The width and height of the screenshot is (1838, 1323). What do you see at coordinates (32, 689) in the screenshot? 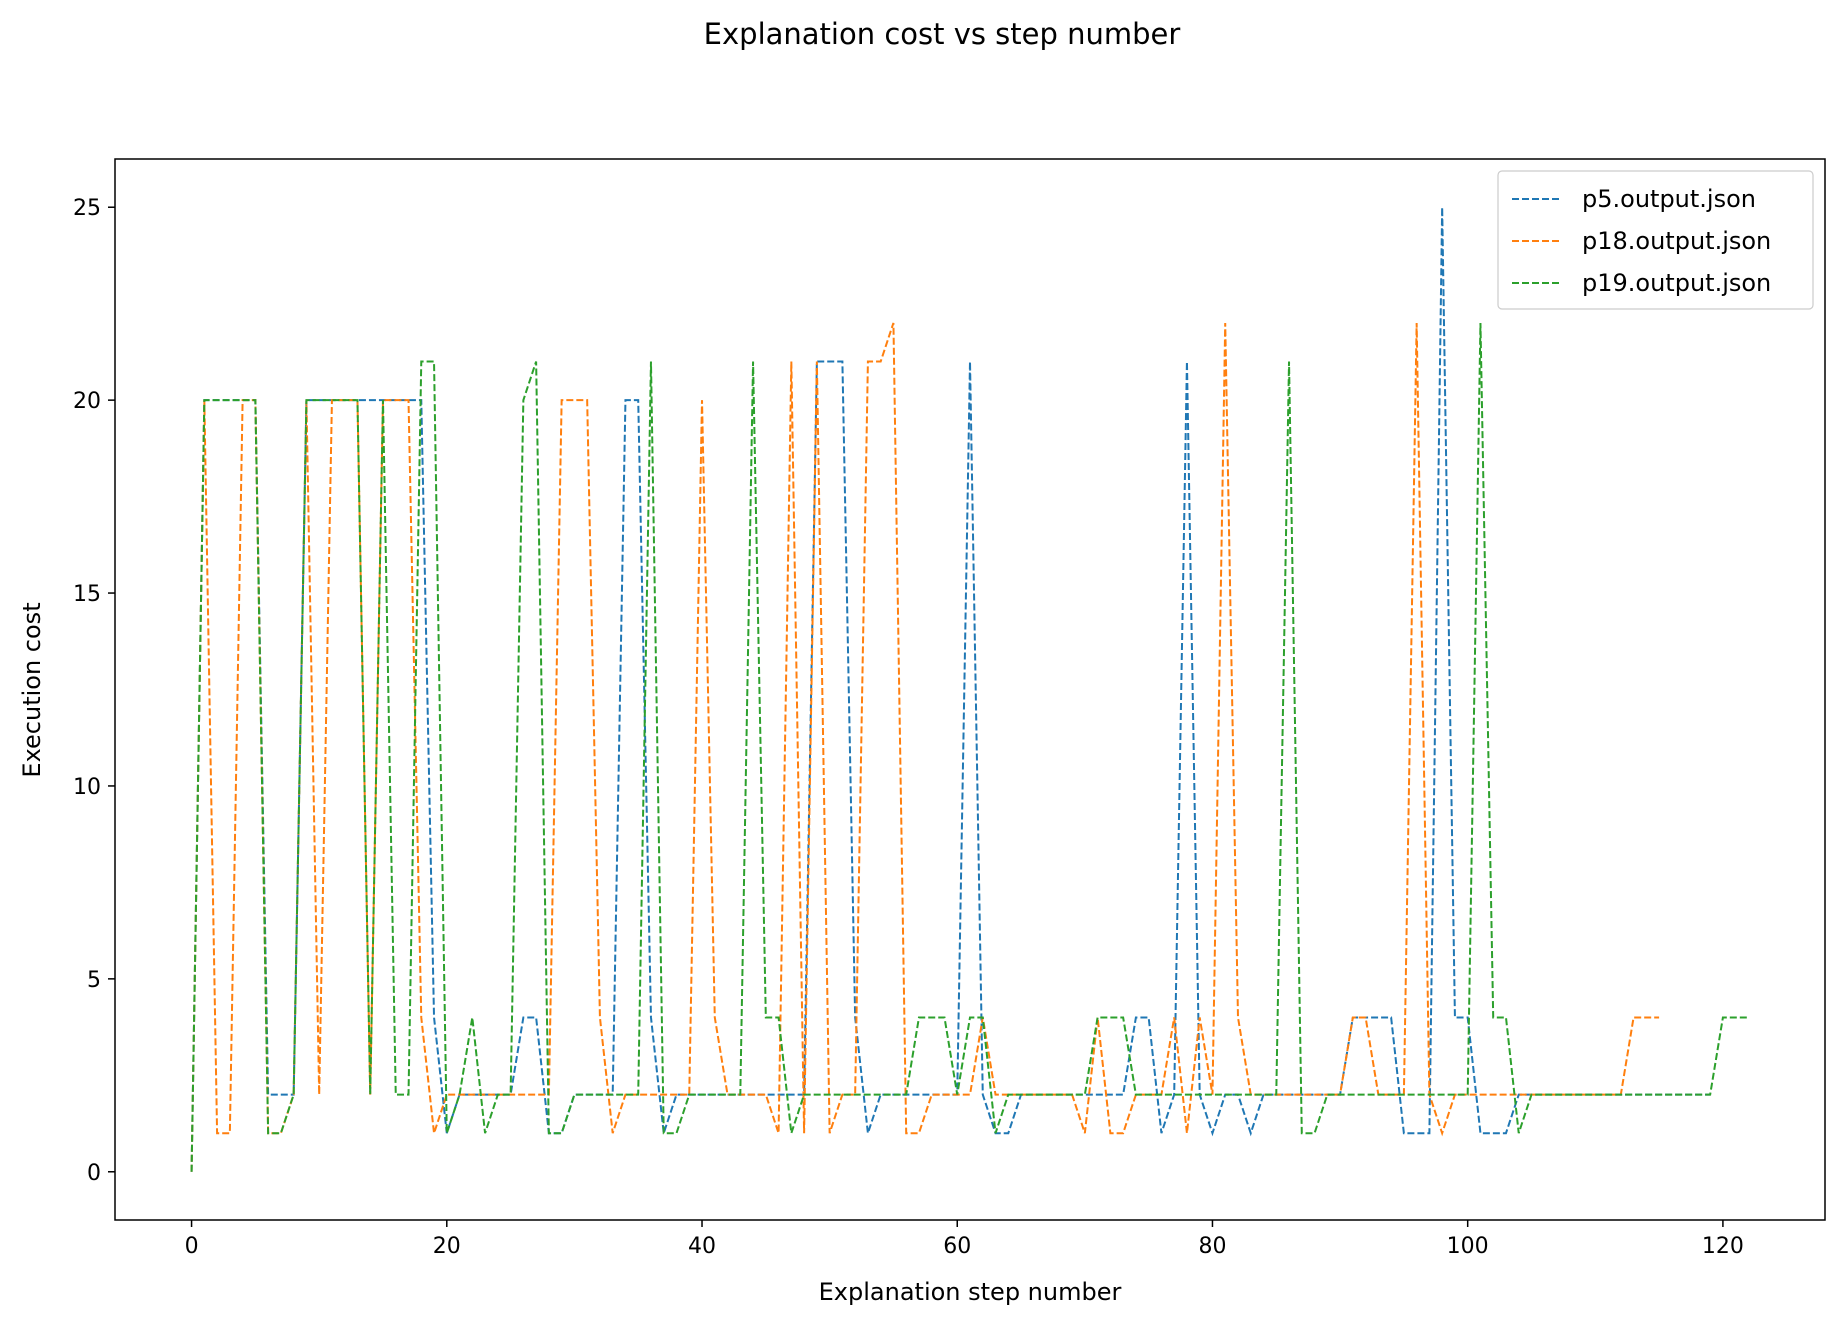
I see `y-axis-label: Execution cost` at bounding box center [32, 689].